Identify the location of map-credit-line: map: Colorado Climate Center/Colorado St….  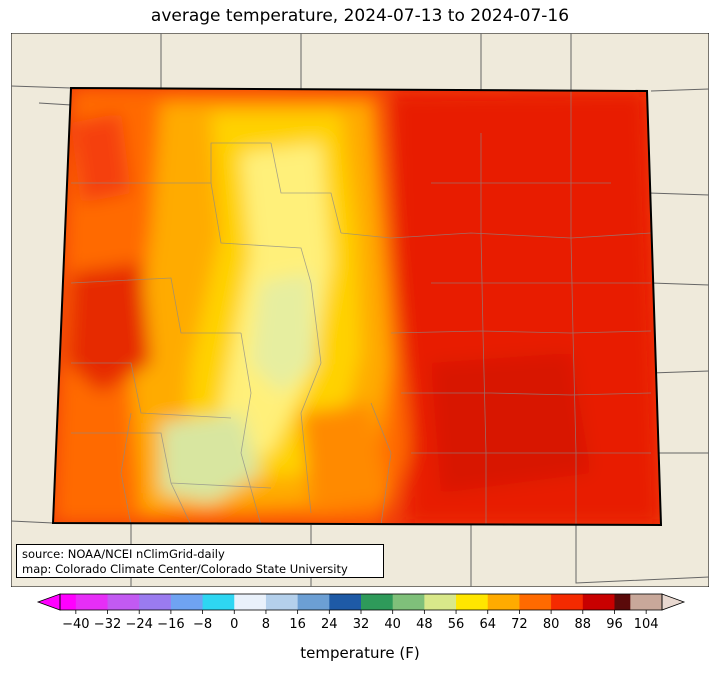
(185, 569).